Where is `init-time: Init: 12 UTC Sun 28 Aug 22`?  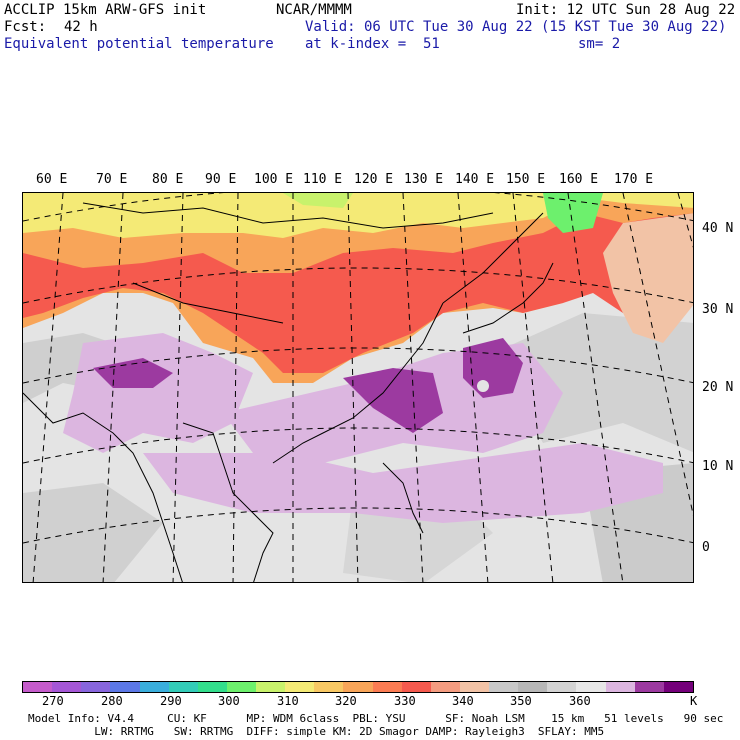 init-time: Init: 12 UTC Sun 28 Aug 22 is located at coordinates (626, 10).